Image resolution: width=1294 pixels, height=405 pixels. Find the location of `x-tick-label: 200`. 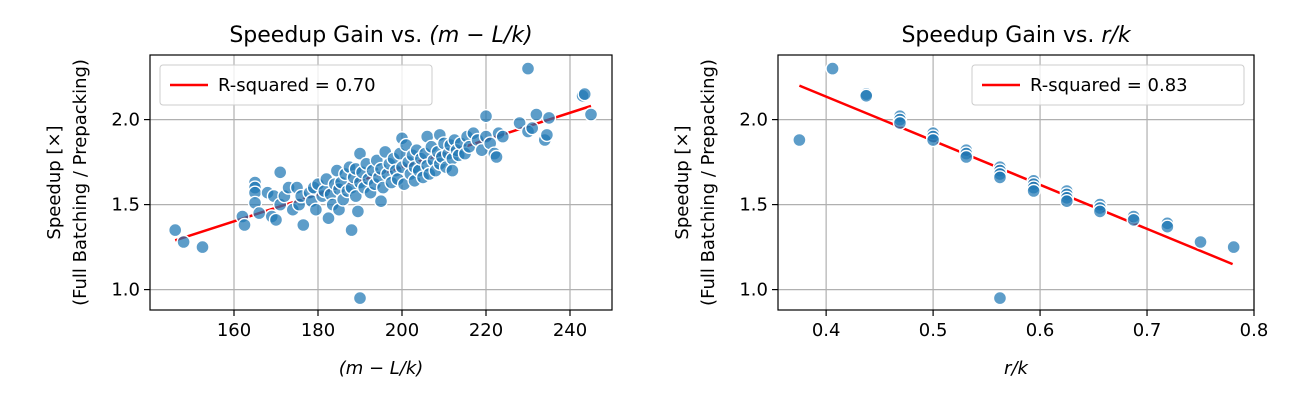

x-tick-label: 200 is located at coordinates (402, 330).